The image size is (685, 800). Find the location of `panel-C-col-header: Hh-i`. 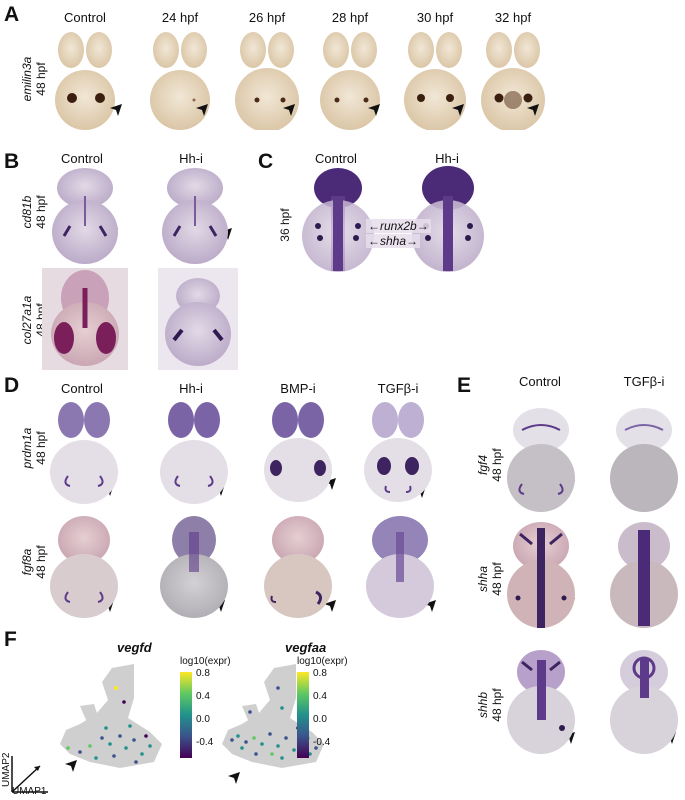

panel-C-col-header: Hh-i is located at coordinates (447, 158).